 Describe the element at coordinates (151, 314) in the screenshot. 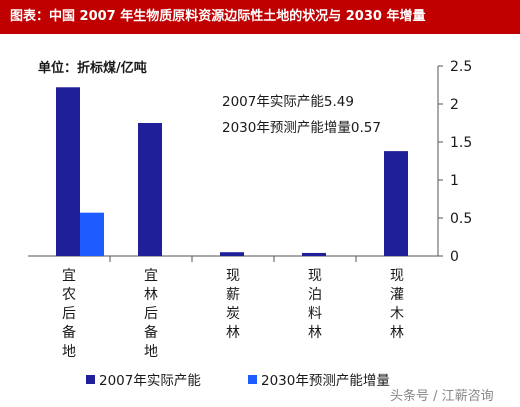

I see `category-label: 宜林后备地` at that location.